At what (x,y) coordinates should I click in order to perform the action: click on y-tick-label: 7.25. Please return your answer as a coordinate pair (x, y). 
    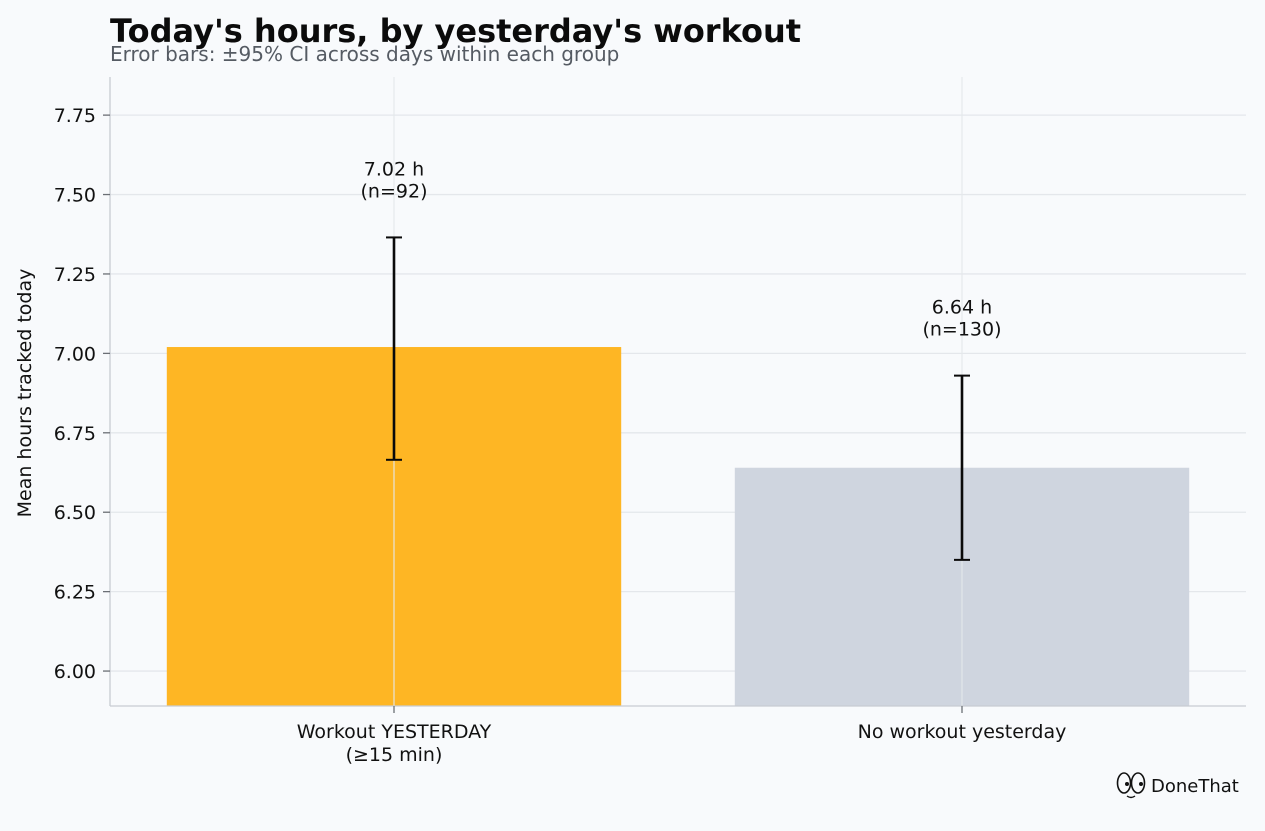
    Looking at the image, I should click on (75, 275).